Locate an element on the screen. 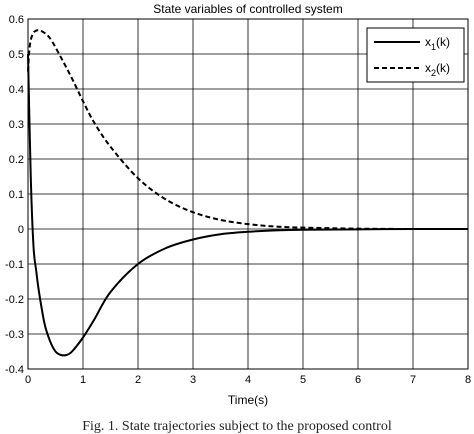  y-tick-label: 0.2 is located at coordinates (16, 160).